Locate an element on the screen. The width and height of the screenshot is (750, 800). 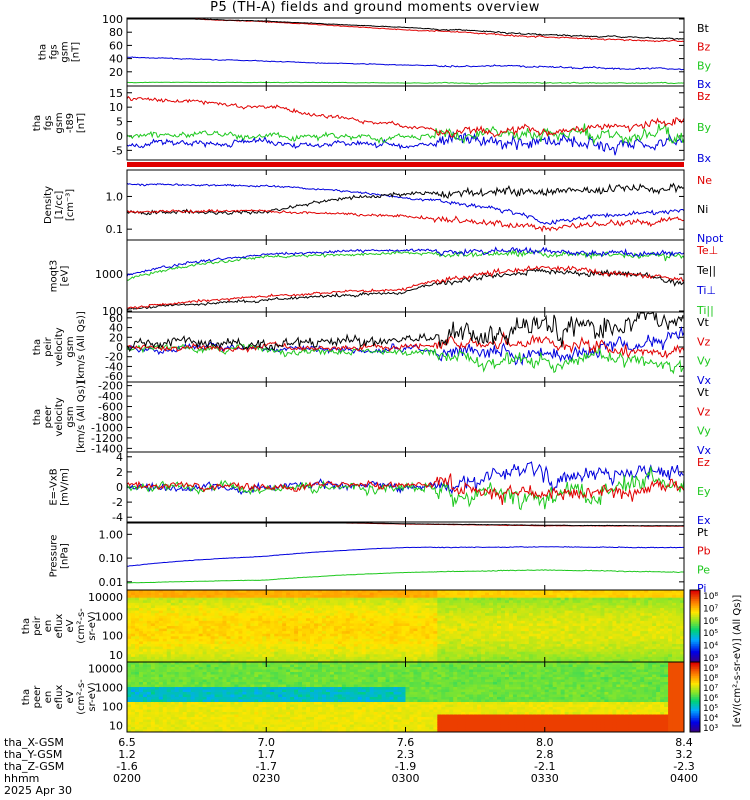
y-tick-label: 0.01 is located at coordinates (111, 582).